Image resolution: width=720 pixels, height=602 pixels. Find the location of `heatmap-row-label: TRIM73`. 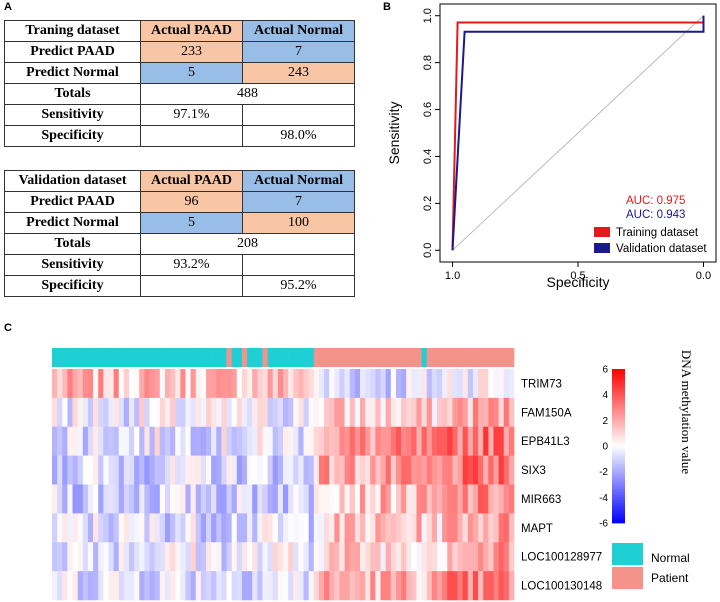

heatmap-row-label: TRIM73 is located at coordinates (541, 384).